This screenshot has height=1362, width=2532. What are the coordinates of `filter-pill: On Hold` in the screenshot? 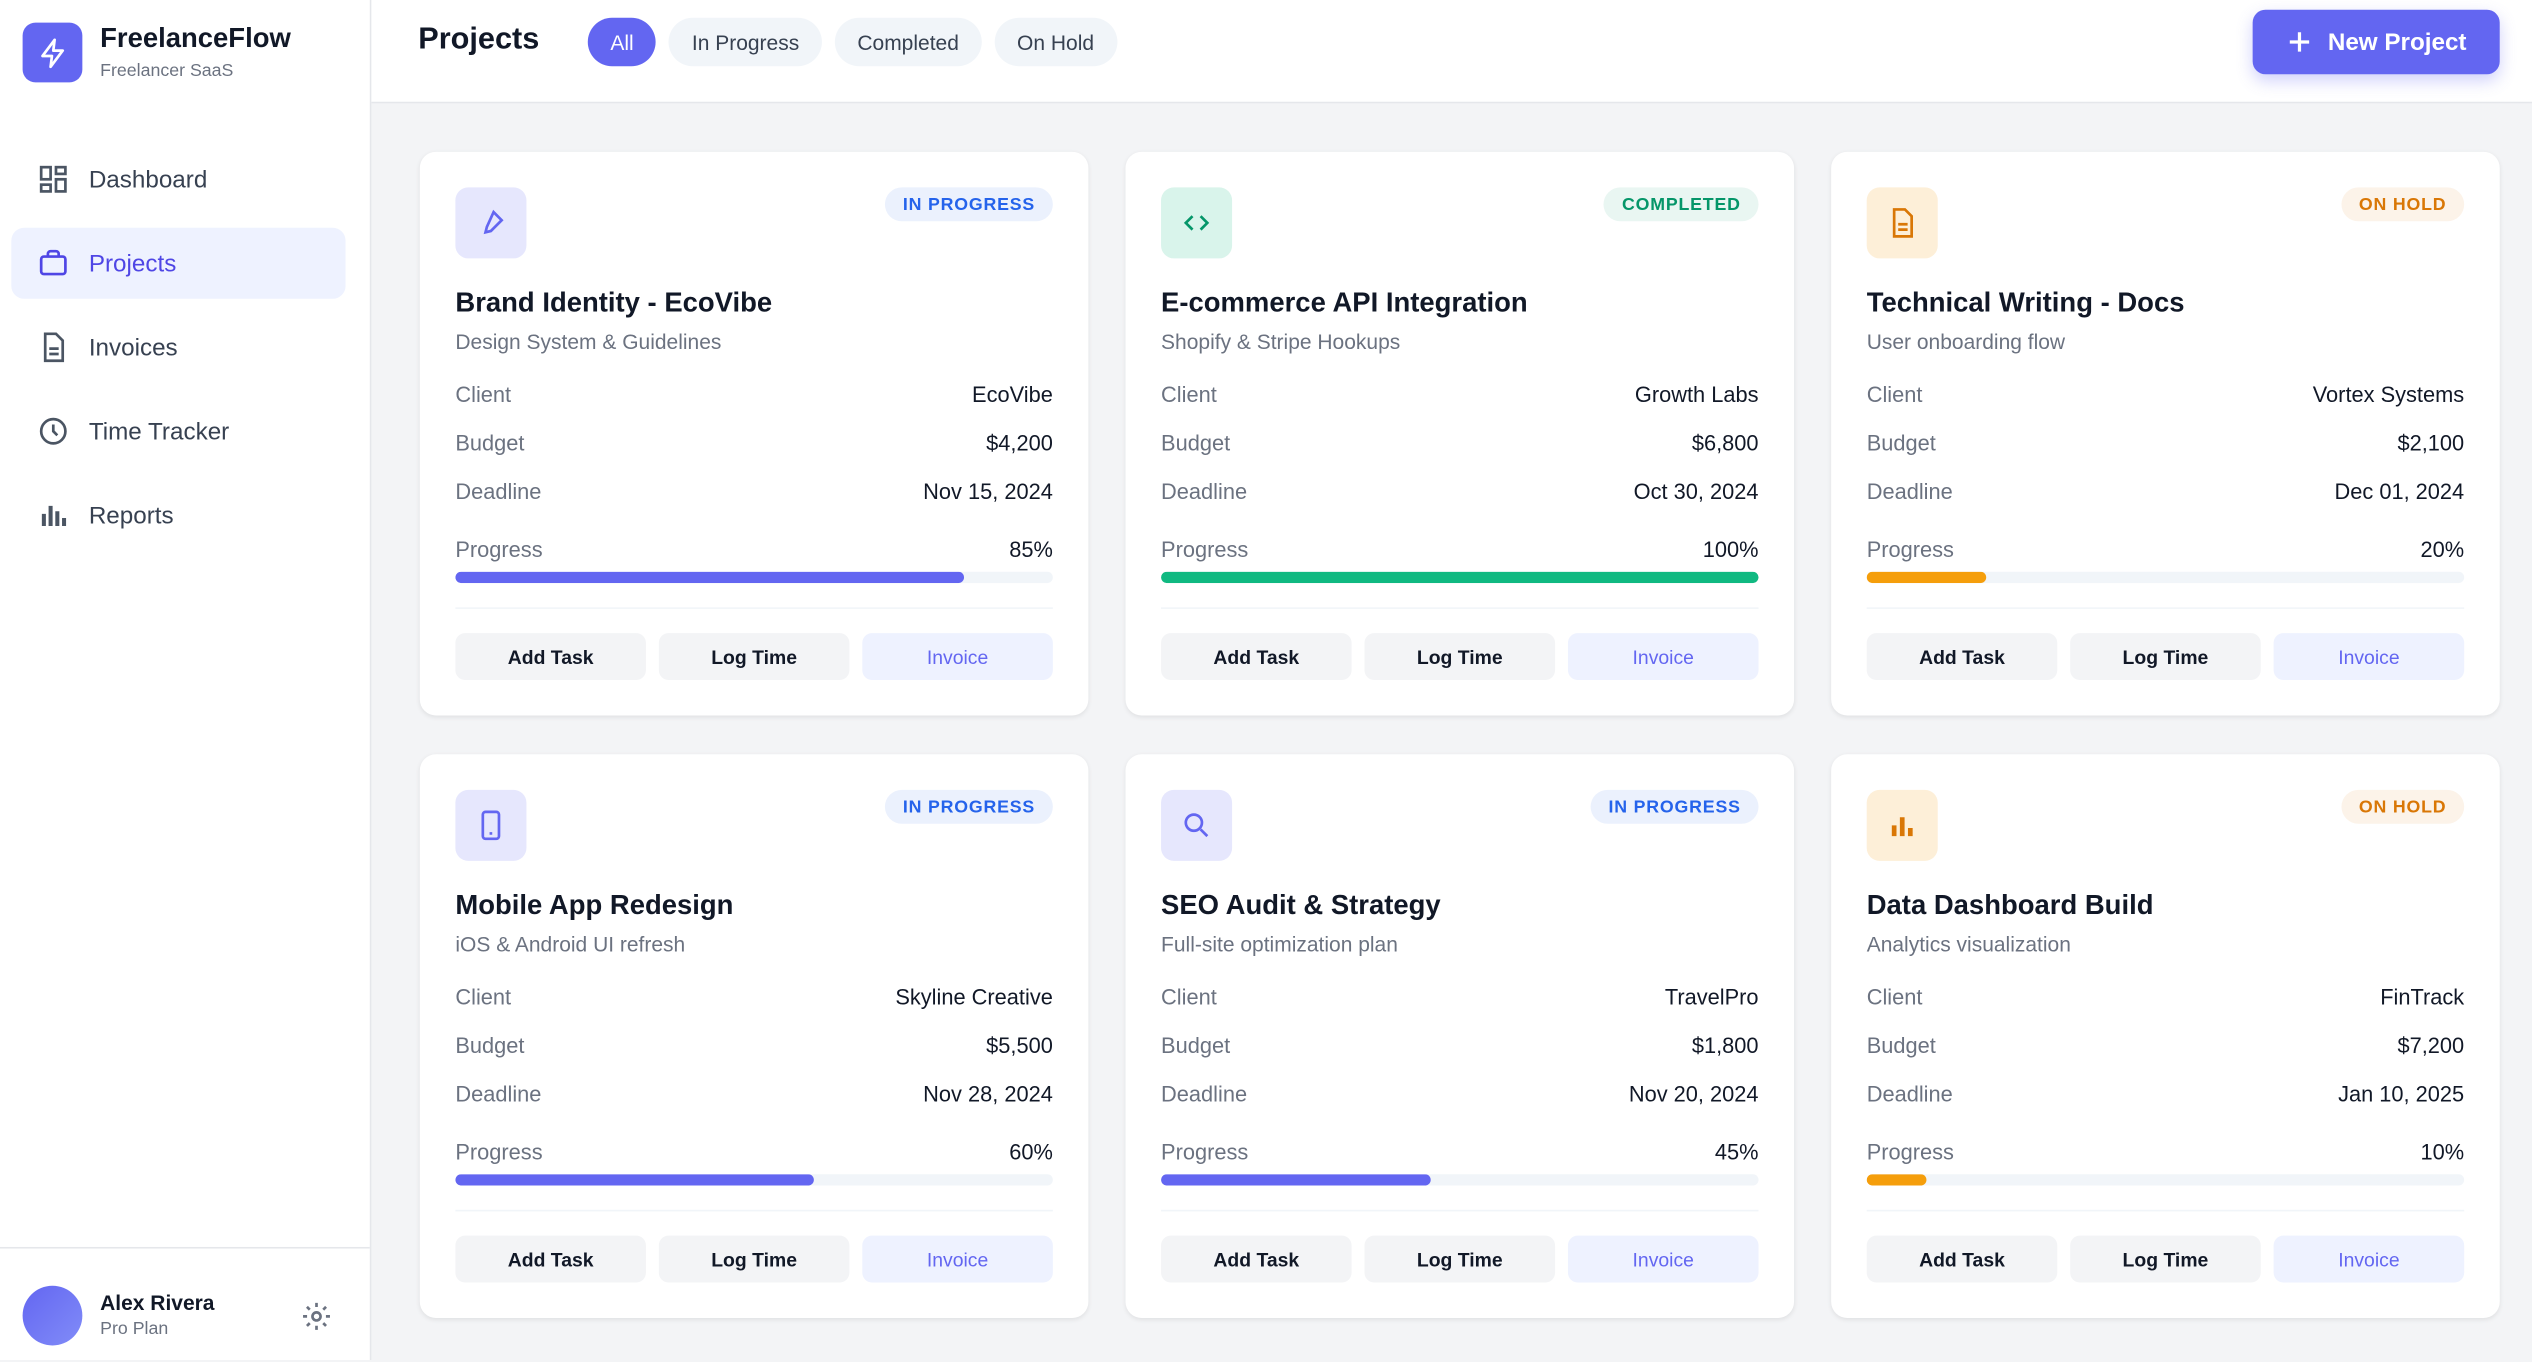 It's located at (1055, 42).